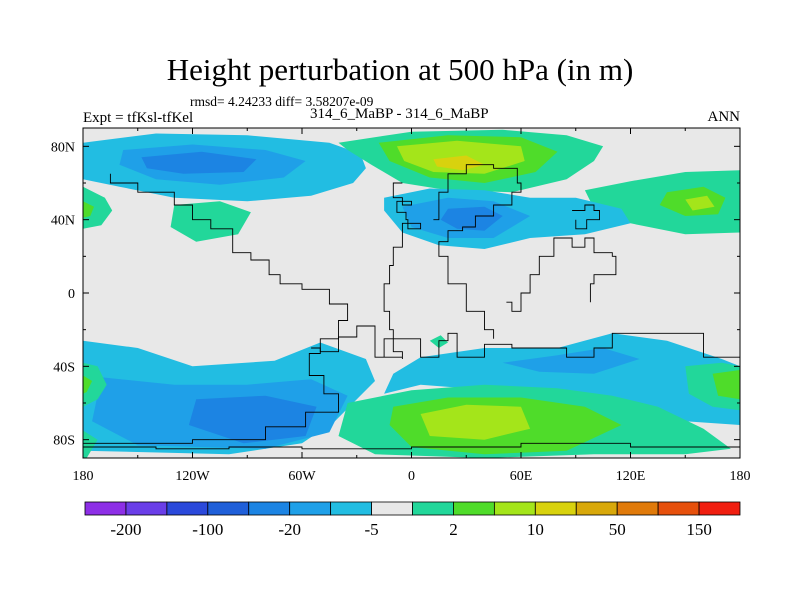 The width and height of the screenshot is (800, 600). What do you see at coordinates (71, 294) in the screenshot?
I see `y-tick-label-2: 0` at bounding box center [71, 294].